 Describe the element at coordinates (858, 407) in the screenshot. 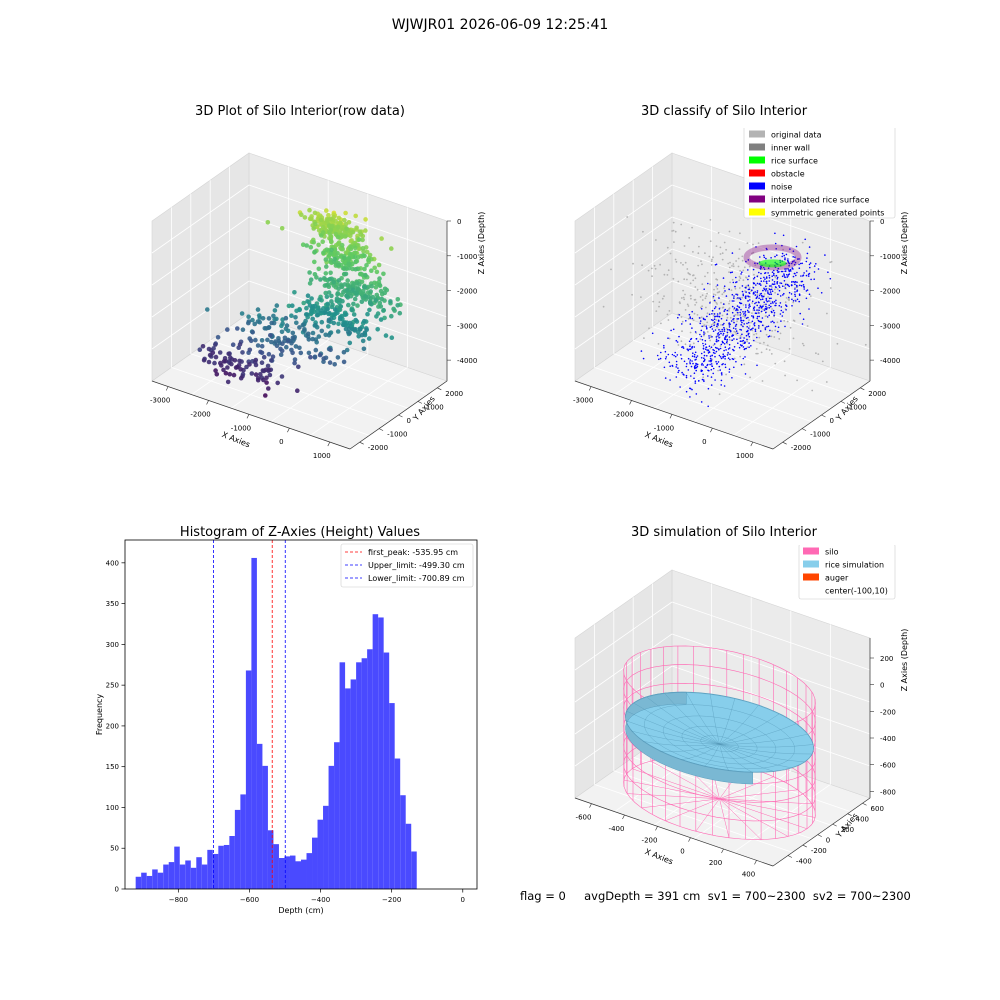

I see `p2-y-tick-label: 1000` at that location.